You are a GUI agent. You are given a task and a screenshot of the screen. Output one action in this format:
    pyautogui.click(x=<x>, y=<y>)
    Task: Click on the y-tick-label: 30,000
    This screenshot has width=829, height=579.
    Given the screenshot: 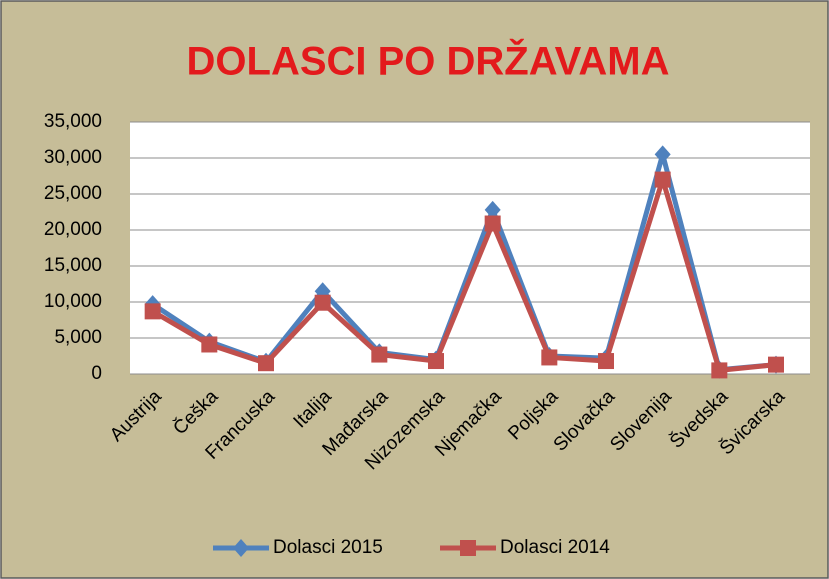 What is the action you would take?
    pyautogui.click(x=73, y=157)
    